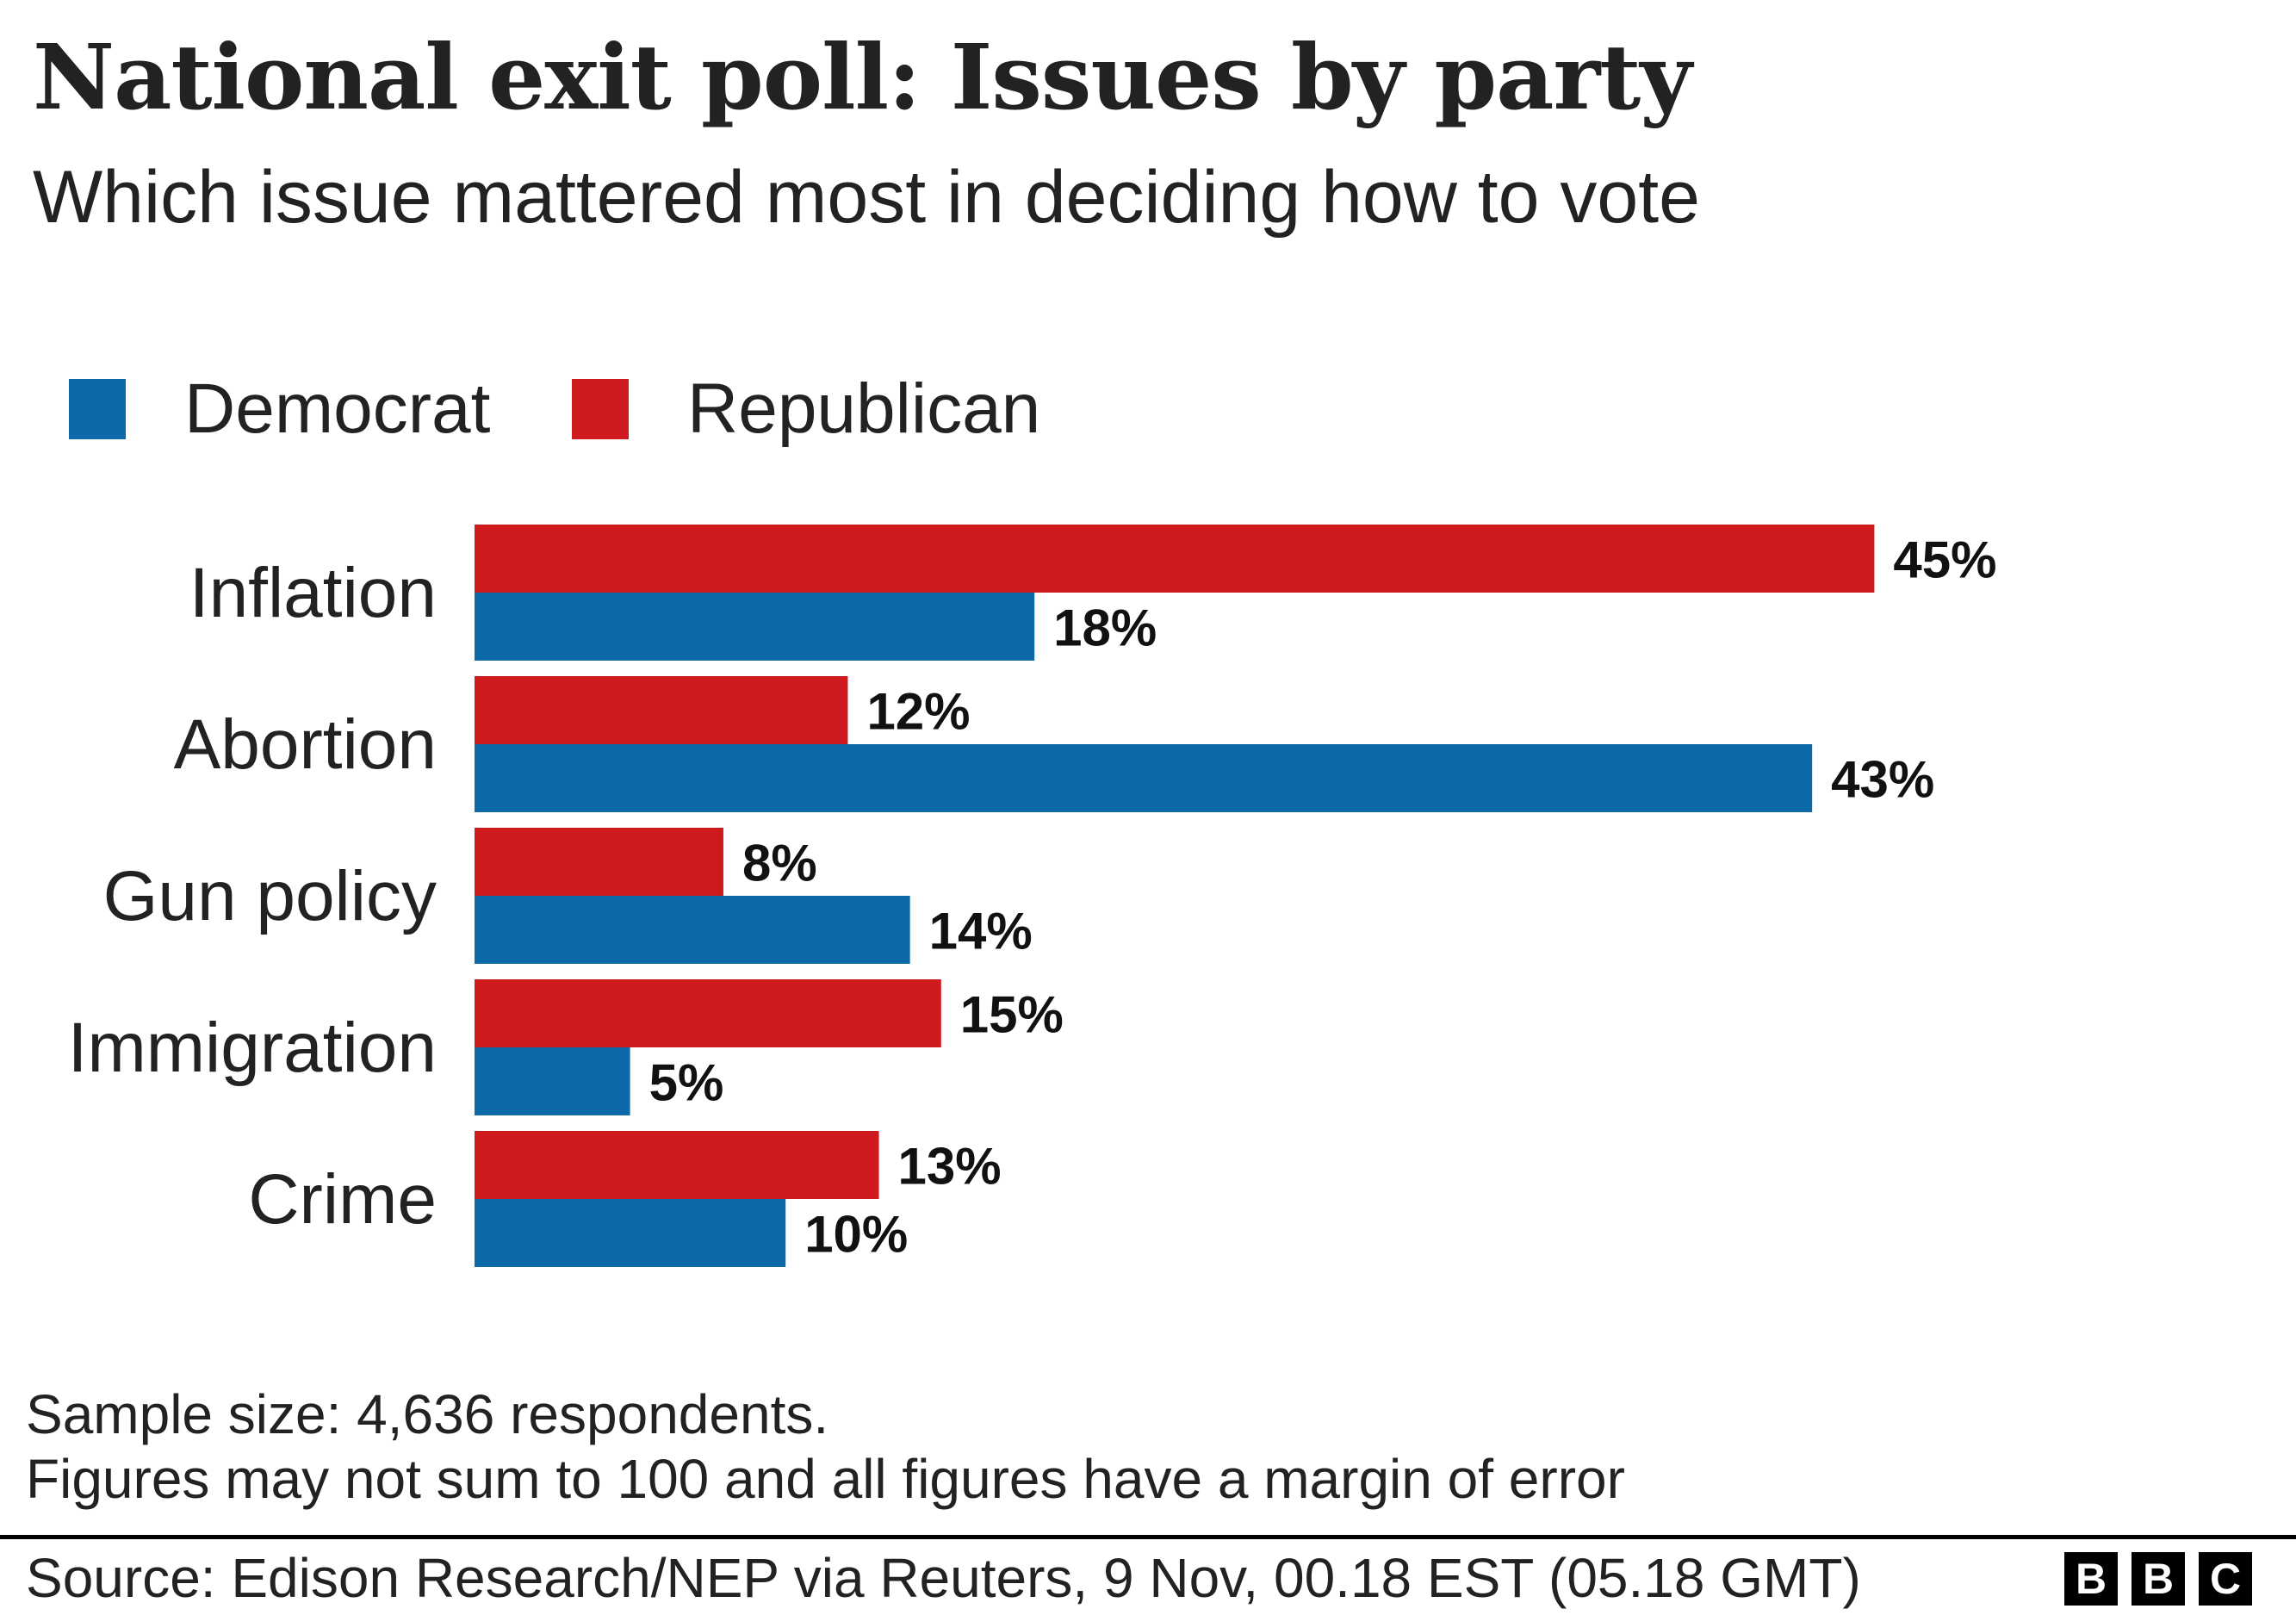  I want to click on category-label: Gun policy, so click(270, 896).